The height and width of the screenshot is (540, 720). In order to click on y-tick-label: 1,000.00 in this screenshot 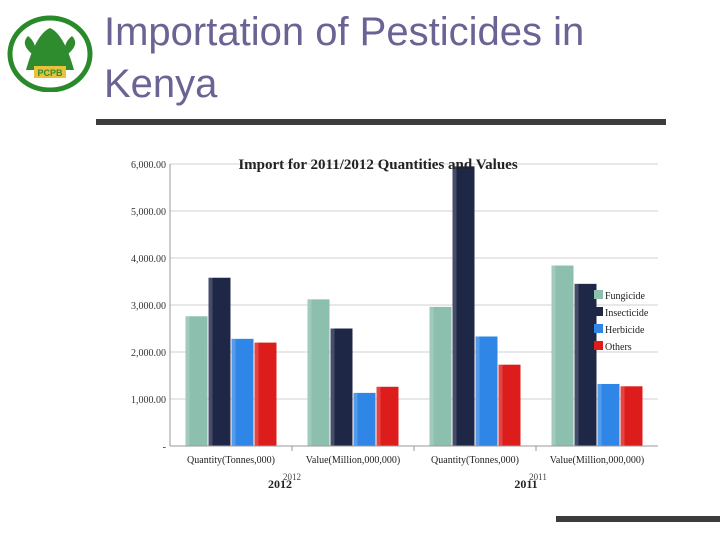, I will do `click(148, 400)`.